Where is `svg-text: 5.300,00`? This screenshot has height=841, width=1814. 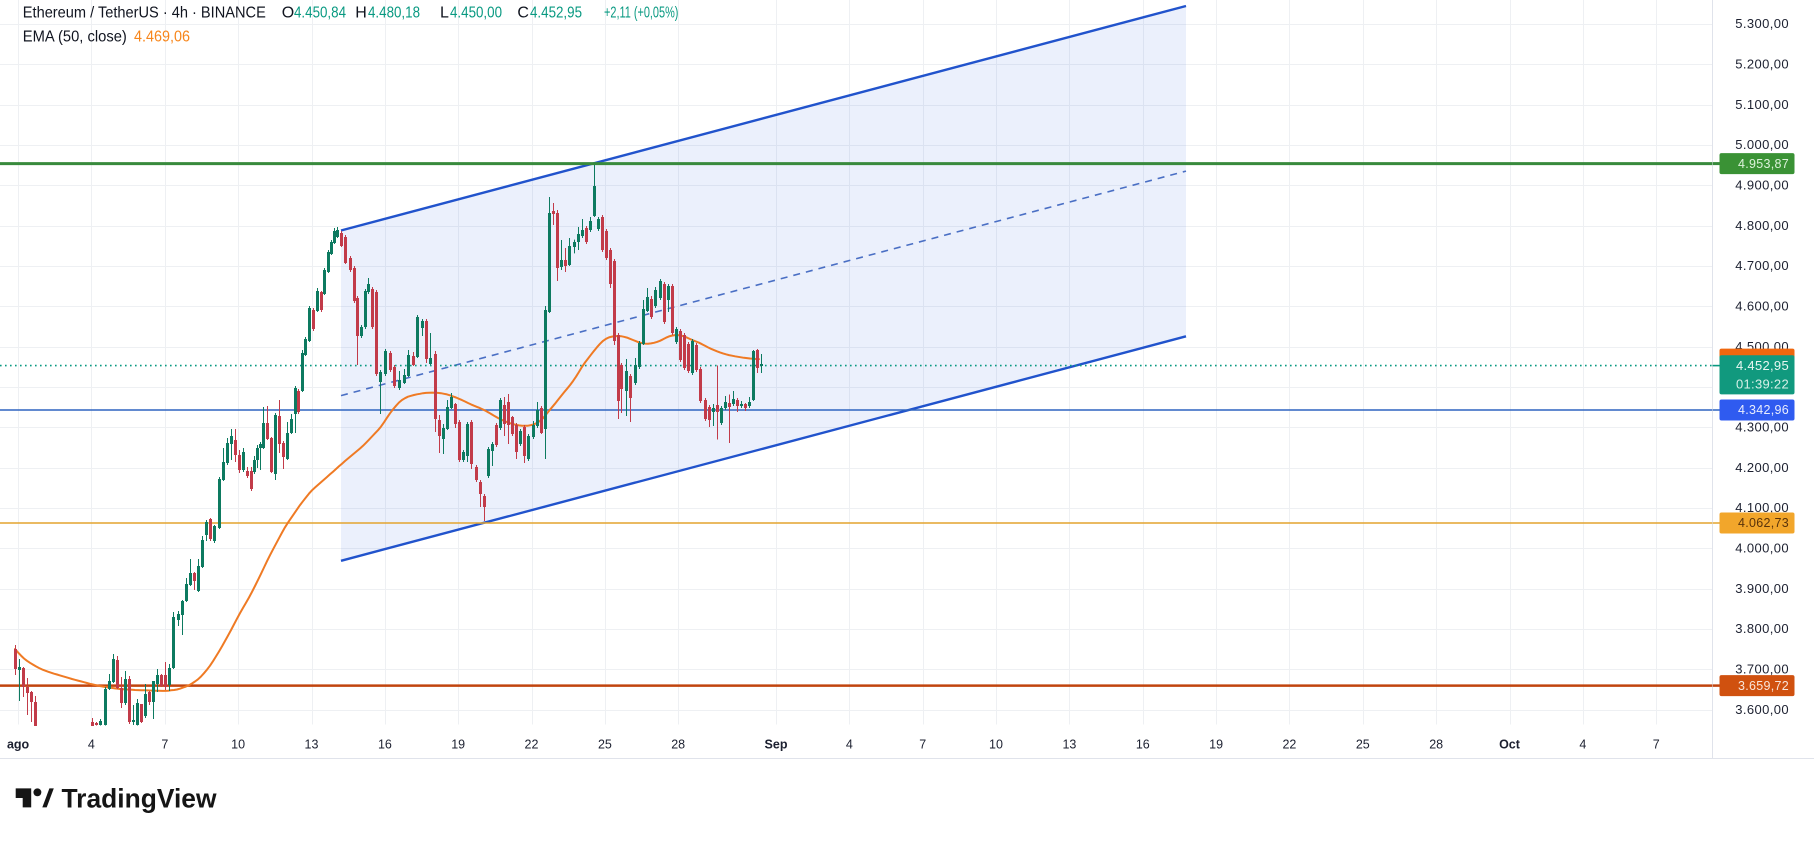 svg-text: 5.300,00 is located at coordinates (1762, 23).